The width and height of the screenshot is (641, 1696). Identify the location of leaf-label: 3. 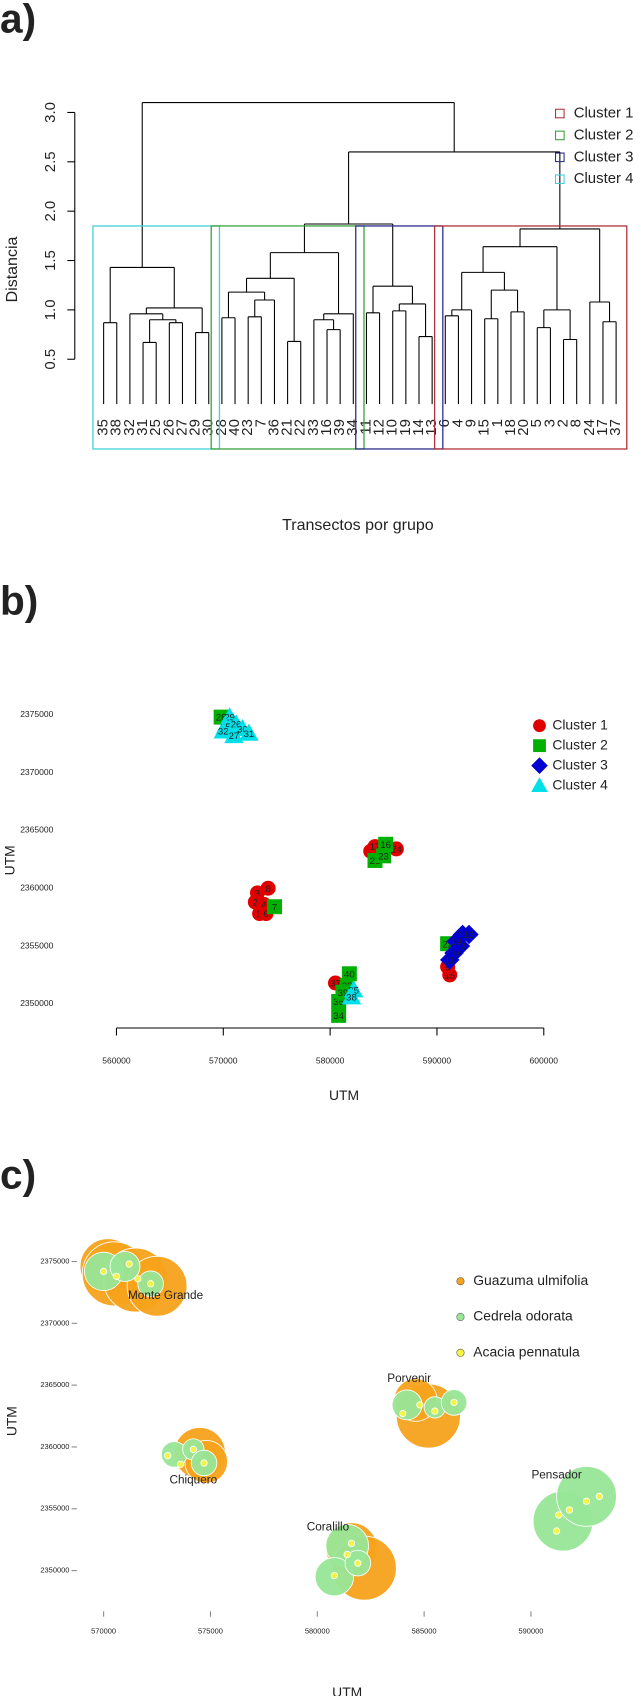
(549, 423).